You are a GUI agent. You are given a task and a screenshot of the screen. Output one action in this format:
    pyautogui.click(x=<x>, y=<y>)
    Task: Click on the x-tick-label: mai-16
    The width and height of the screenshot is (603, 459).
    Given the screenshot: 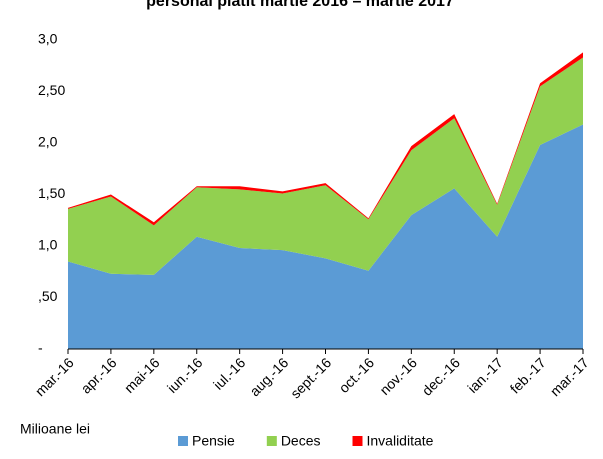 What is the action you would take?
    pyautogui.click(x=142, y=375)
    